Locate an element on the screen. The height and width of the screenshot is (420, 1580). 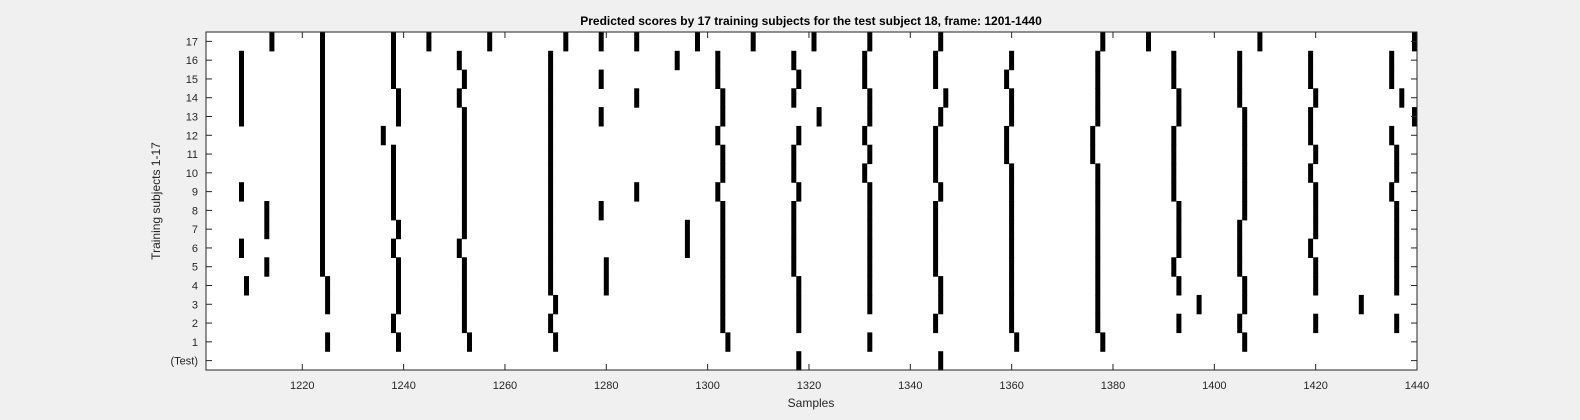
event-mark-row-(Test)-1 is located at coordinates (941, 361).